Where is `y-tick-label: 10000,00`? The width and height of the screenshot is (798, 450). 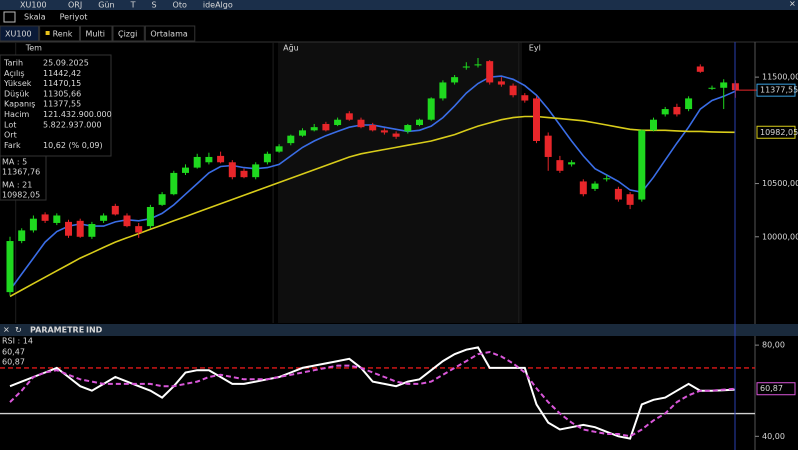
y-tick-label: 10000,00 is located at coordinates (780, 236).